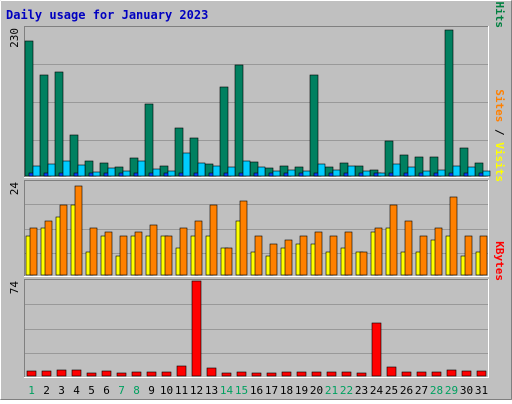  I want to click on x-tick-label: 21, so click(331, 390).